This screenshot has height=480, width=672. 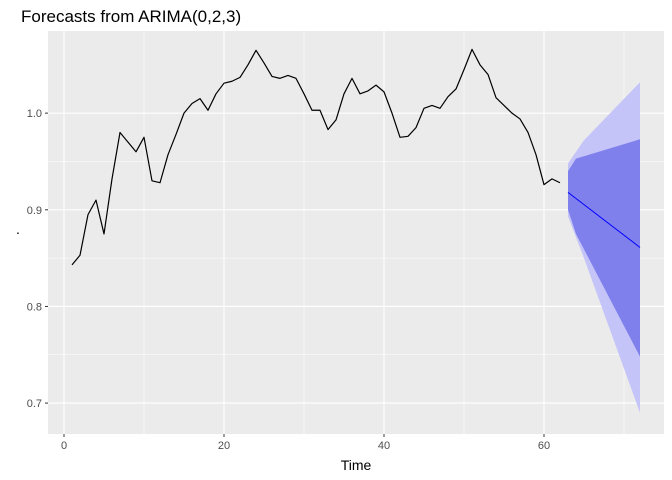 What do you see at coordinates (131, 16) in the screenshot?
I see `chart-title: Forecasts from ARIMA(0,2,3)` at bounding box center [131, 16].